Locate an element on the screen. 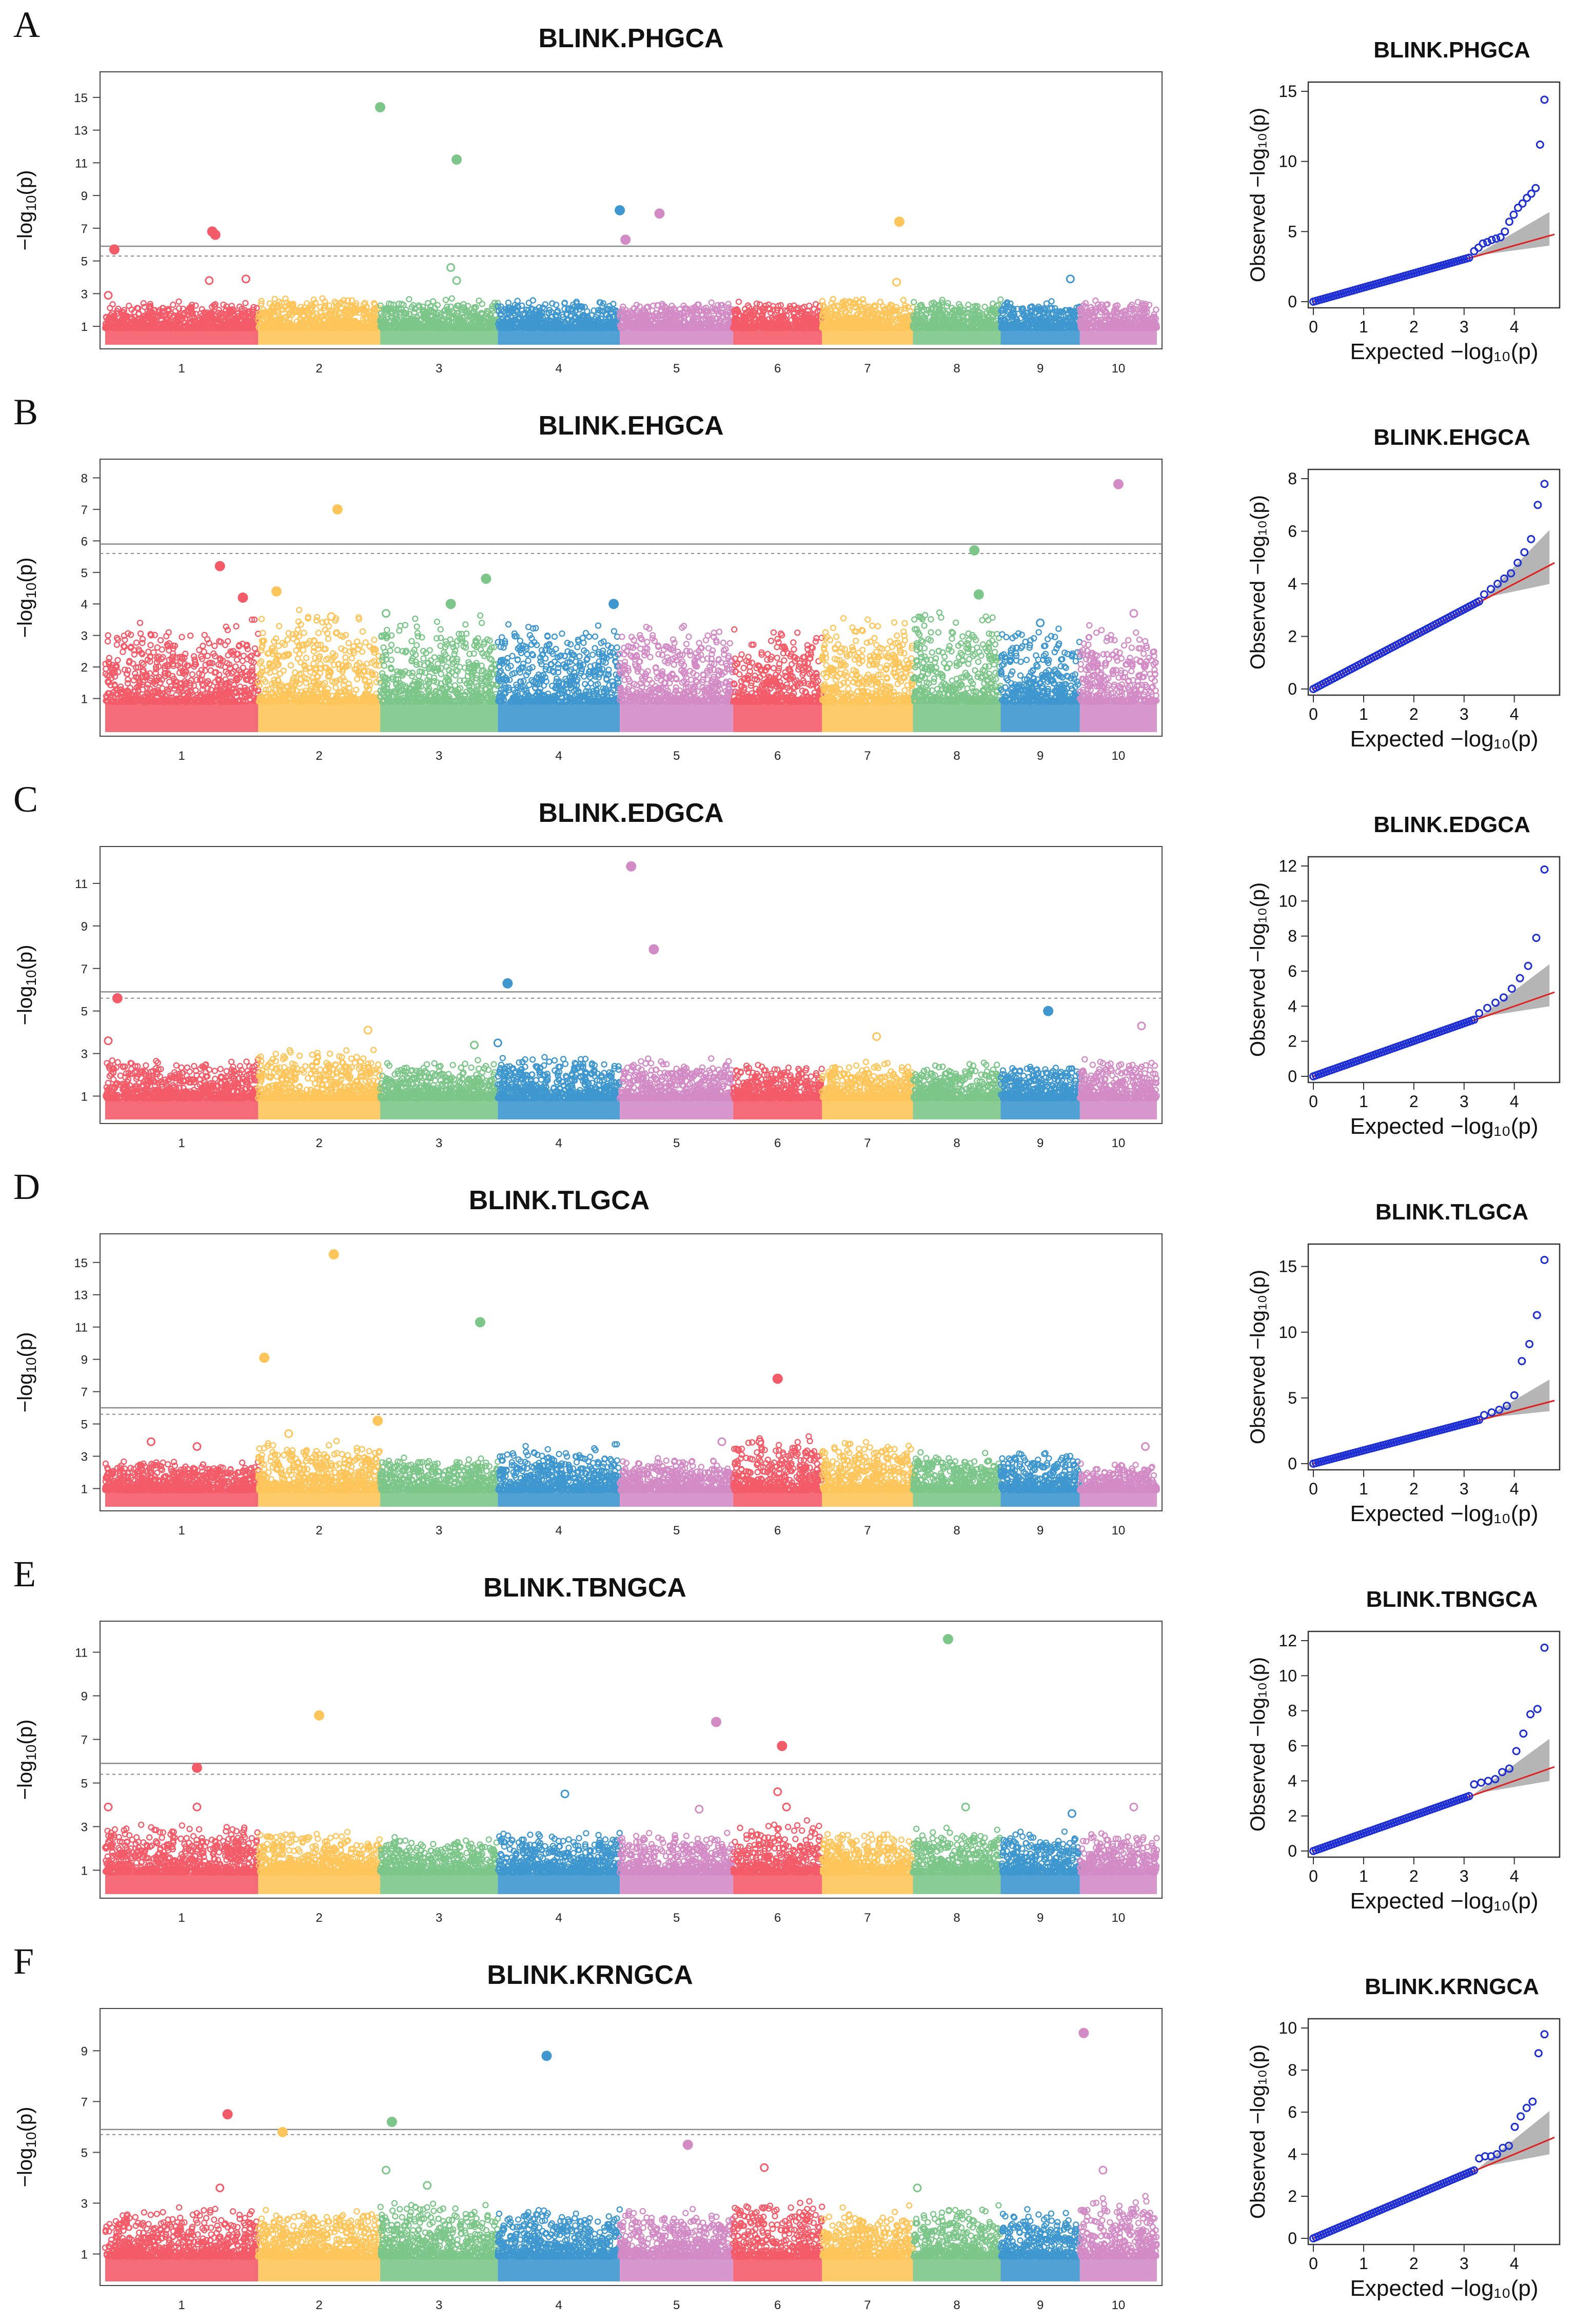  chromosome-label: 1 is located at coordinates (182, 369).